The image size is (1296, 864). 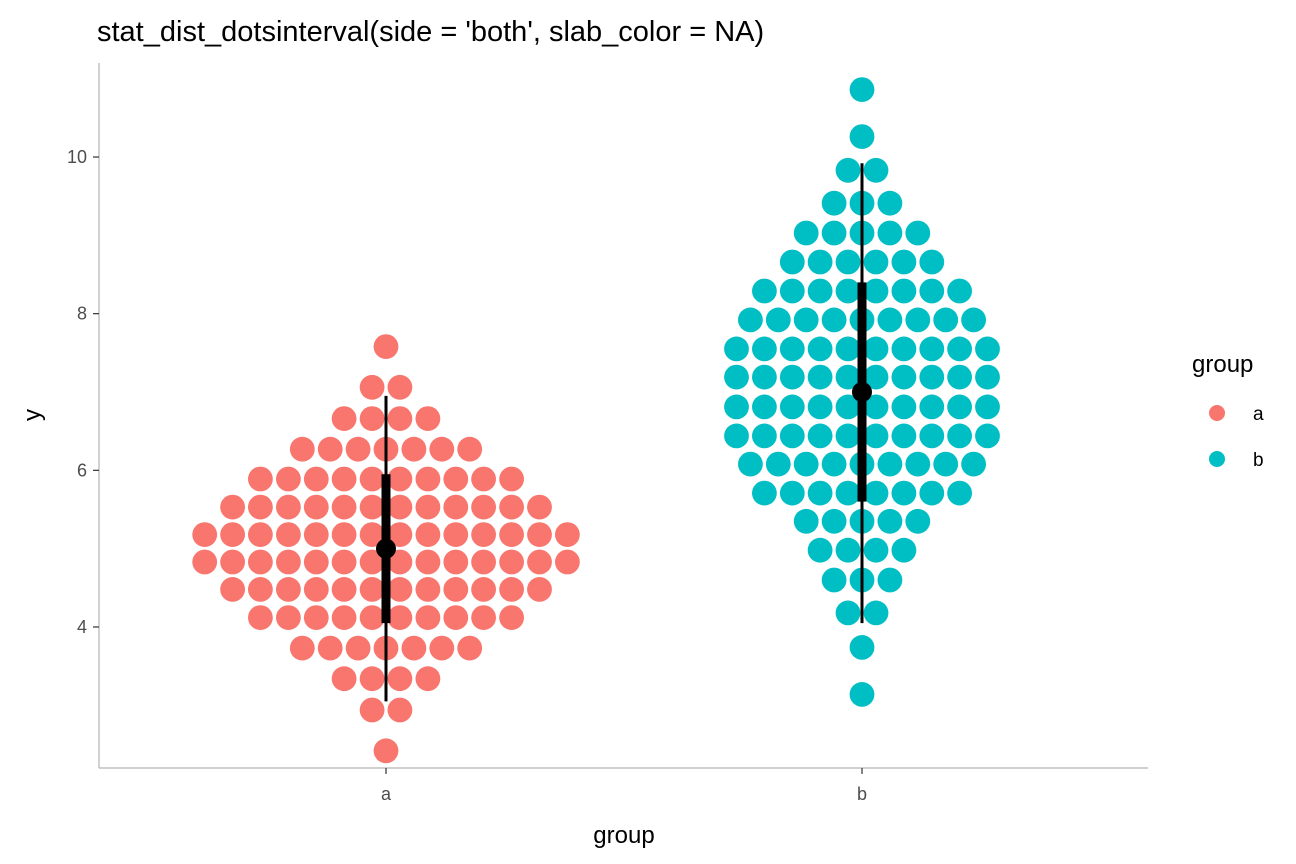 I want to click on x-tick-label-a: a, so click(x=386, y=794).